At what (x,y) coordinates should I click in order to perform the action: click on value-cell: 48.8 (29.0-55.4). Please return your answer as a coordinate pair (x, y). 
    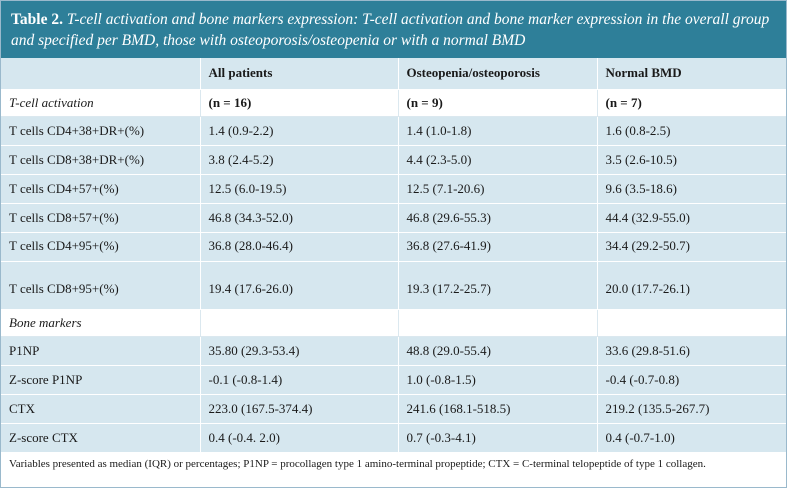
    Looking at the image, I should click on (498, 351).